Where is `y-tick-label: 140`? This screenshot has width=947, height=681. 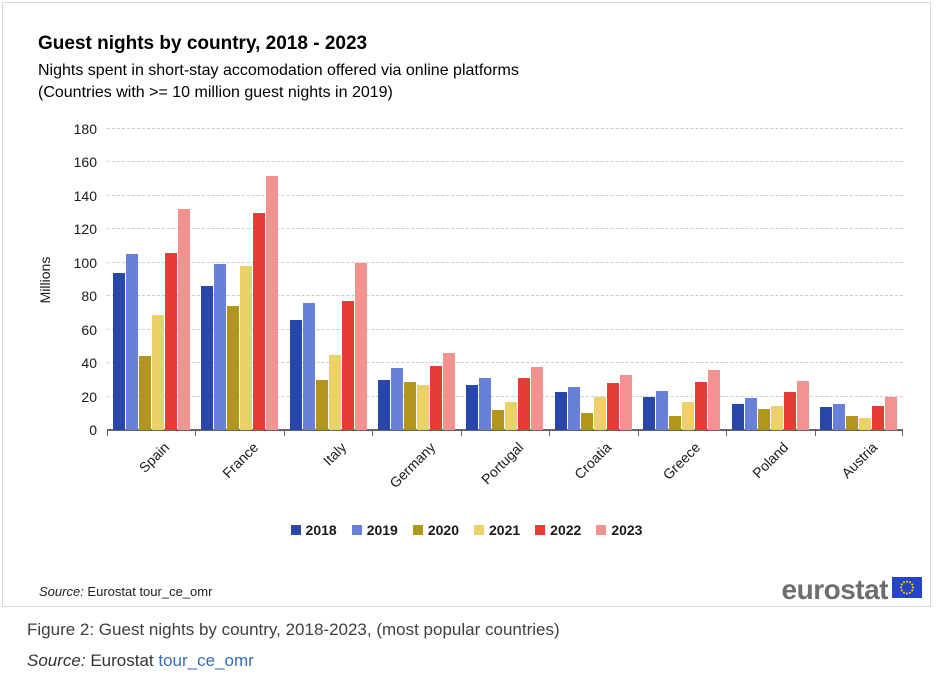
y-tick-label: 140 is located at coordinates (85, 195).